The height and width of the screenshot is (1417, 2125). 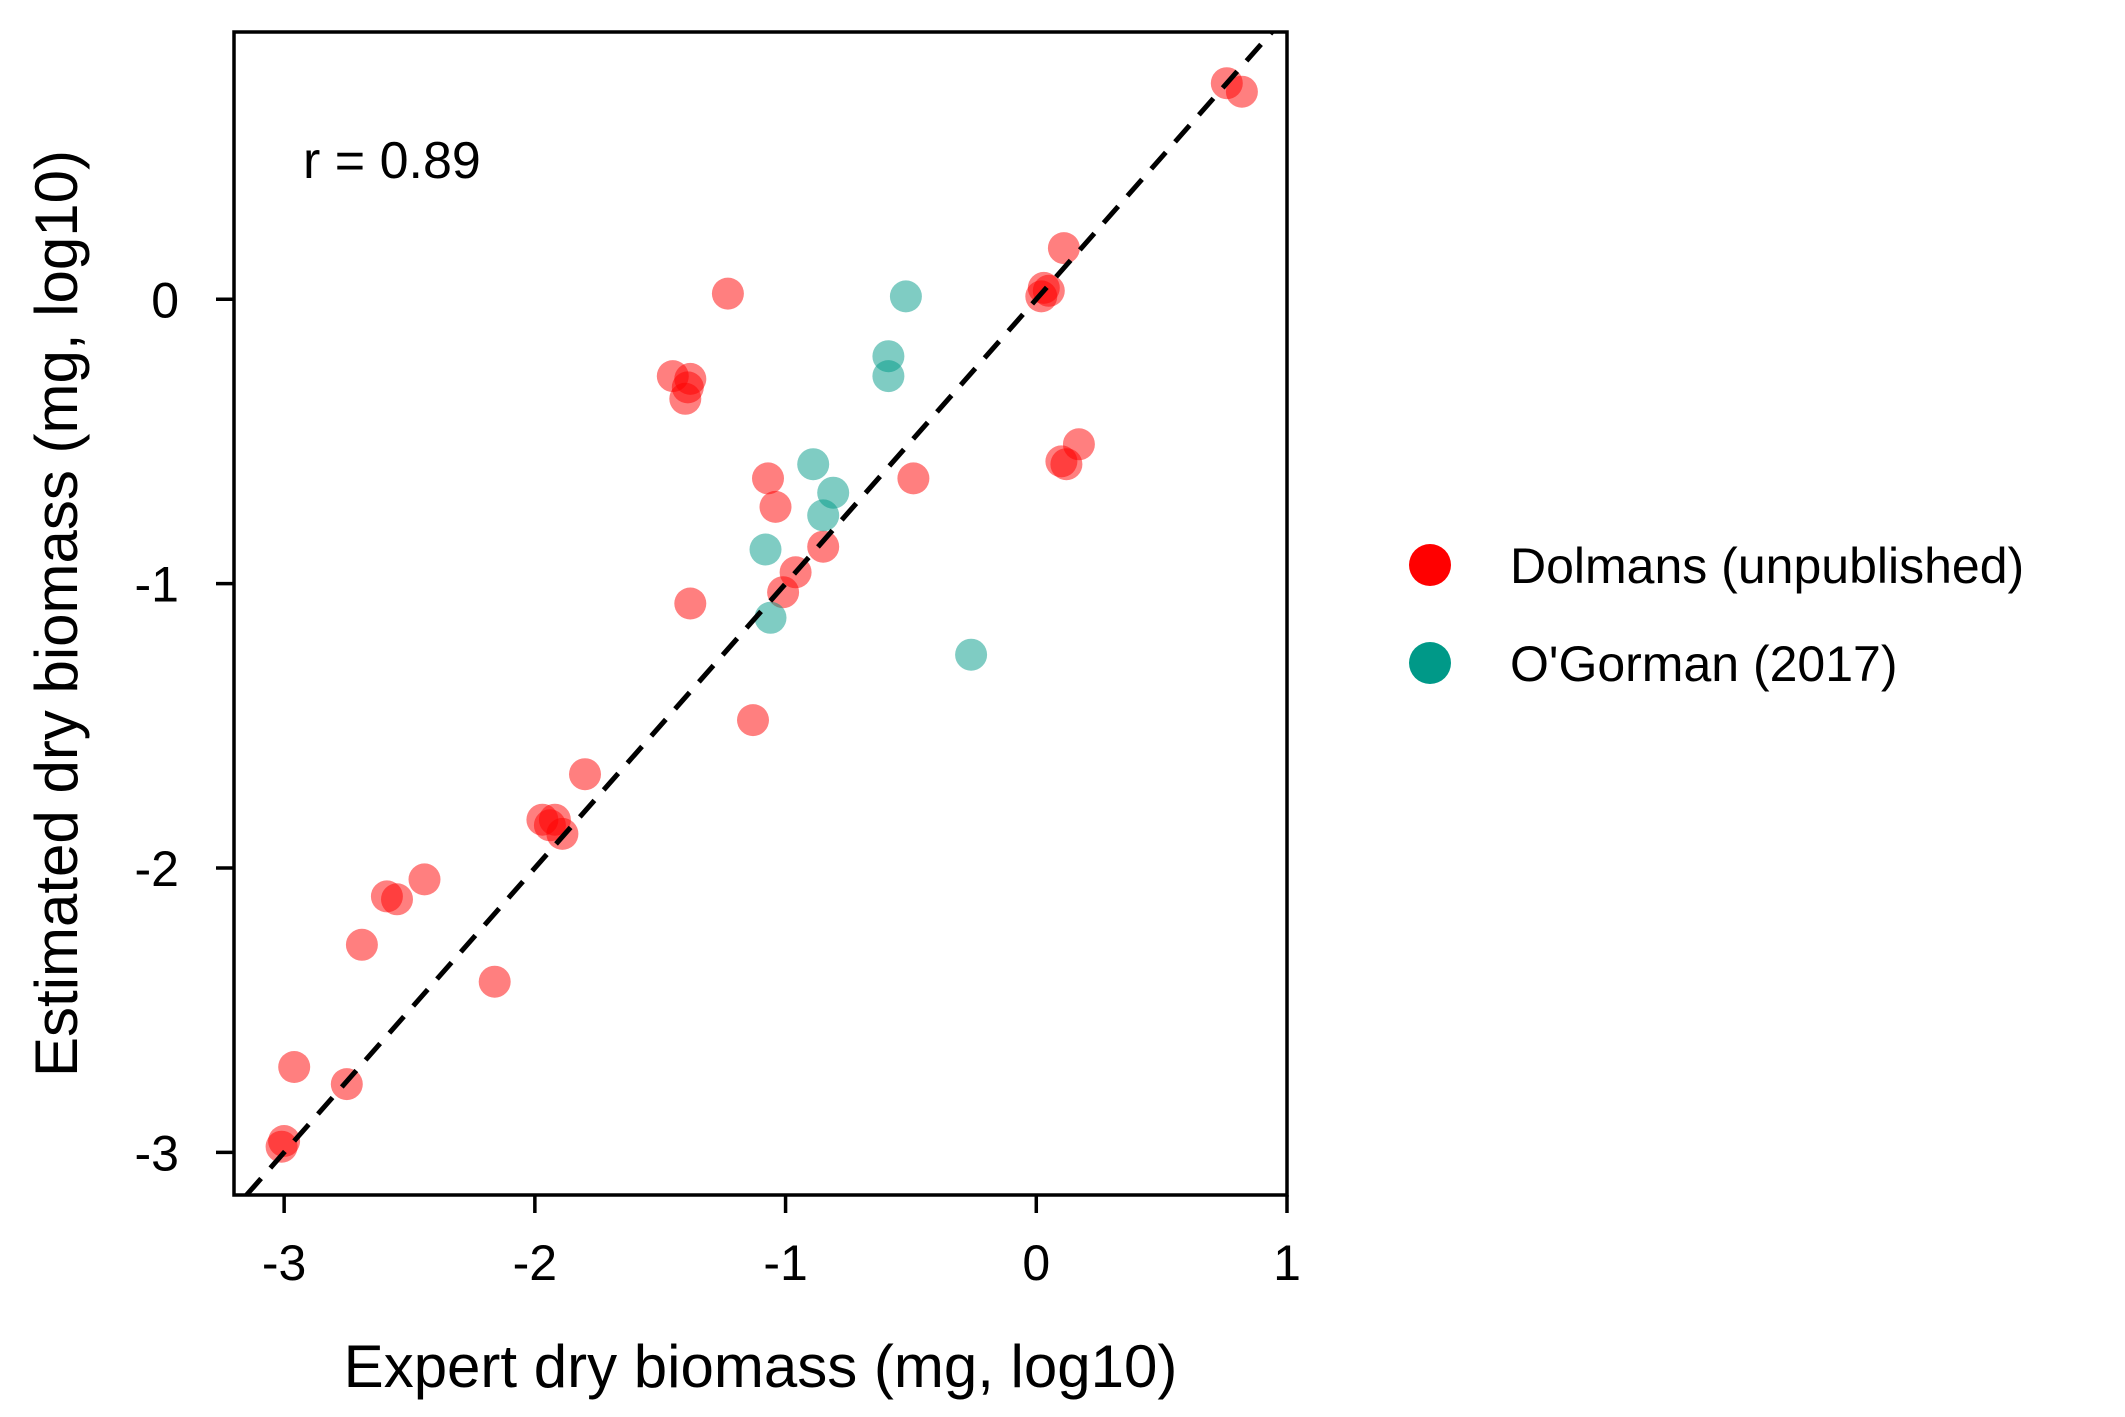 I want to click on y-tick-label: -1, so click(x=157, y=585).